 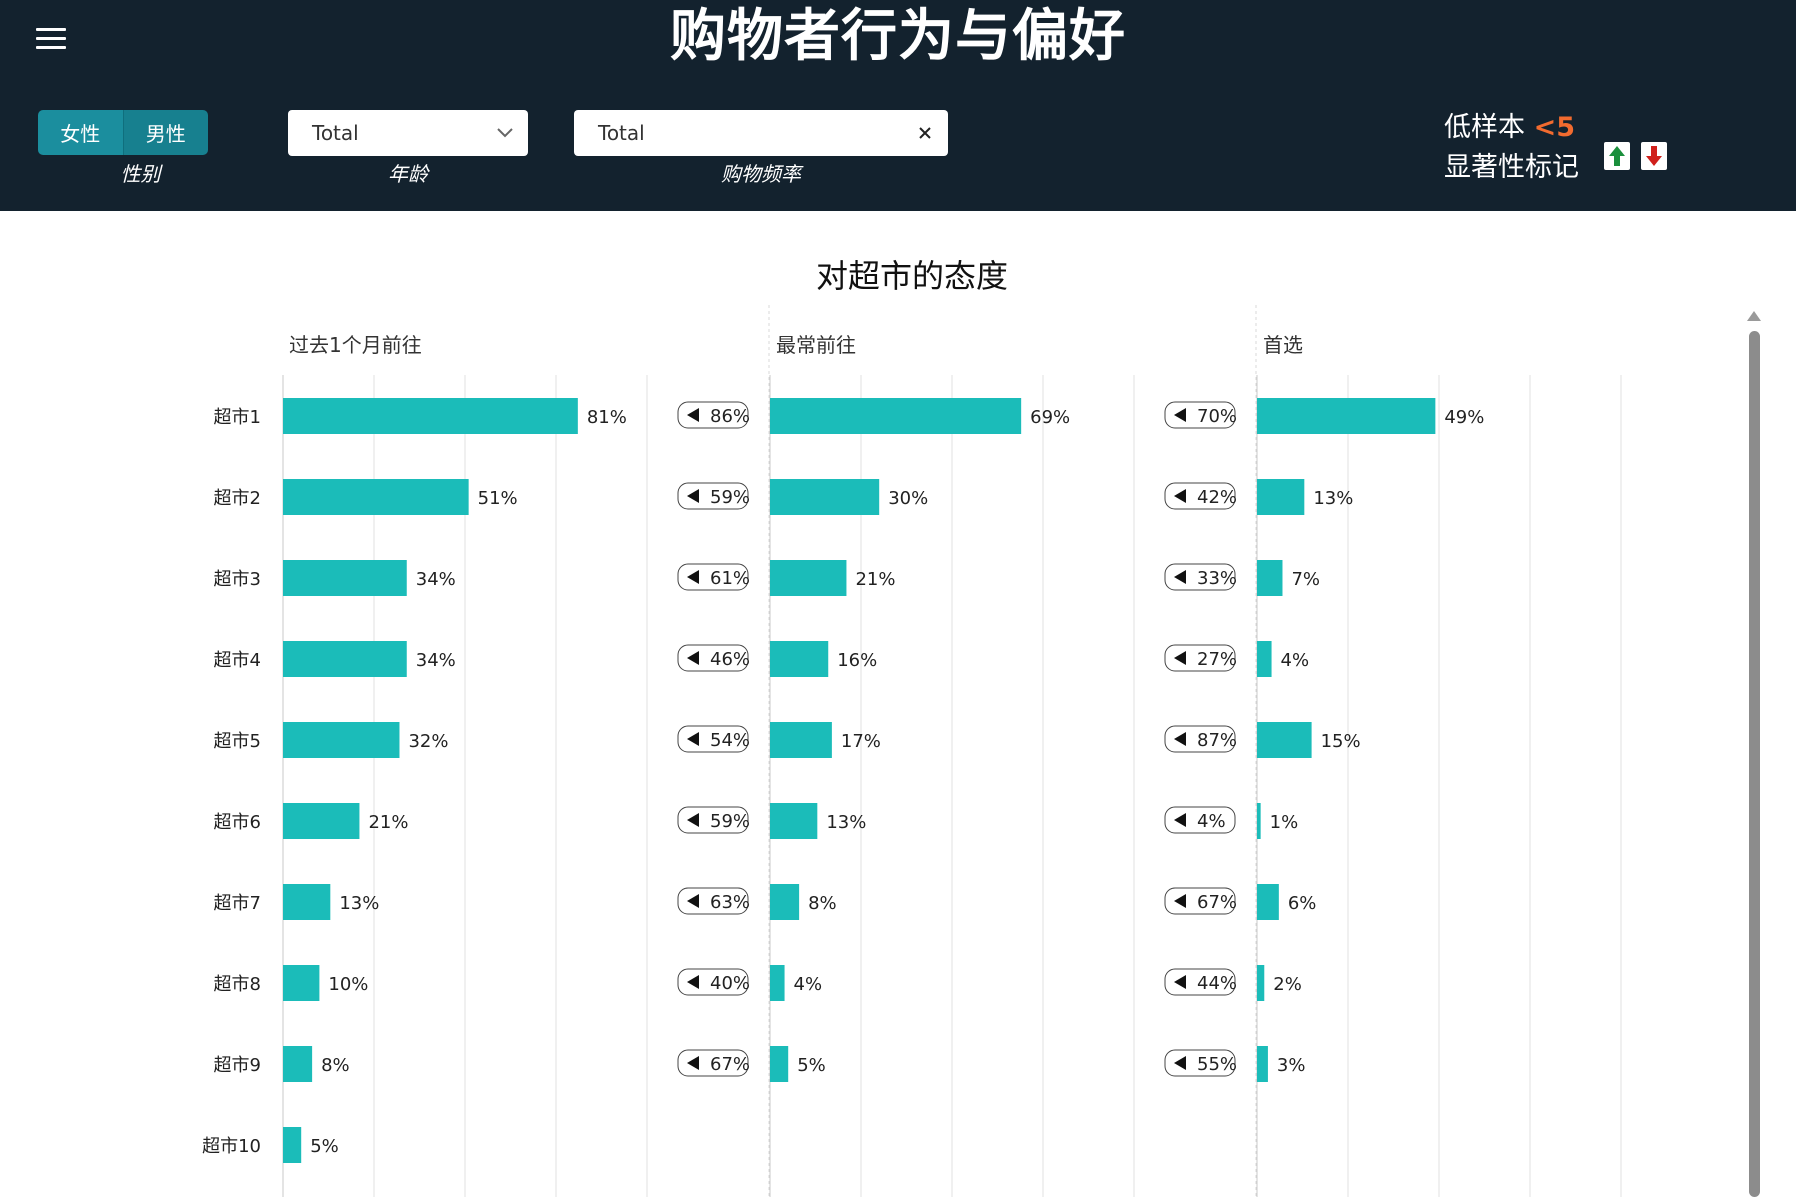 What do you see at coordinates (140, 174) in the screenshot?
I see `gender-label: 性别` at bounding box center [140, 174].